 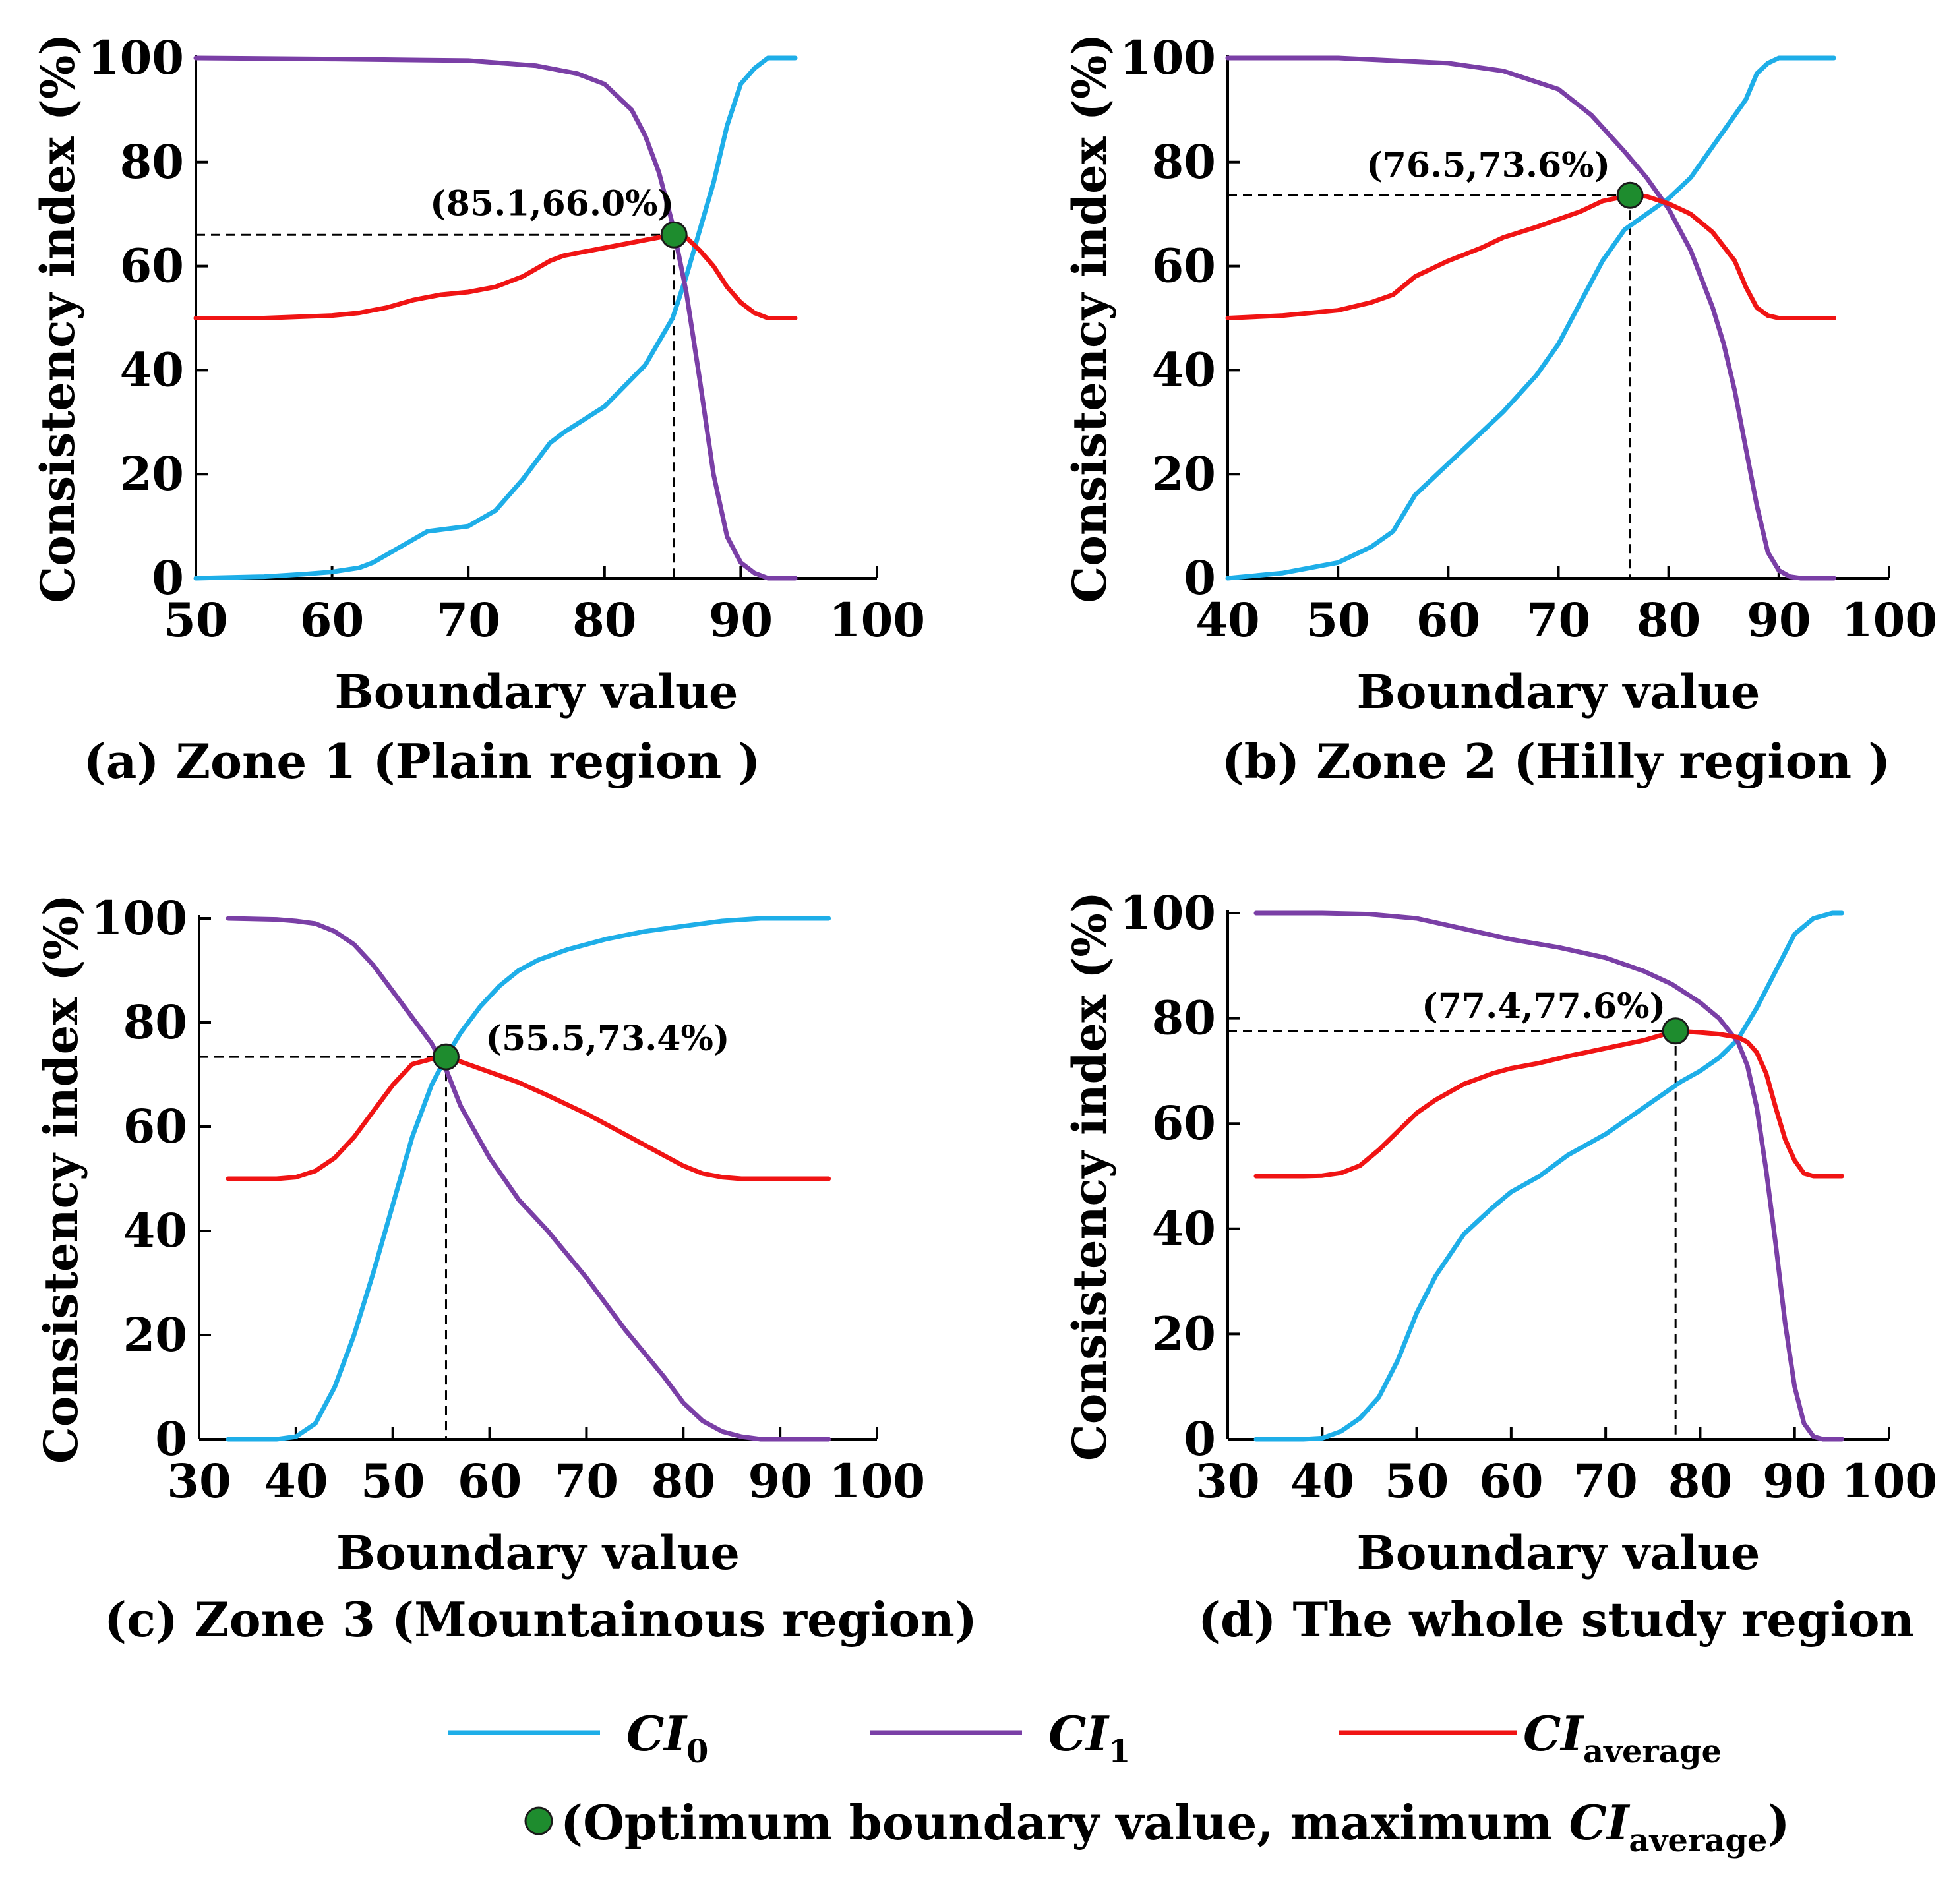 I want to click on legend-ci1-label: CI1, so click(x=1089, y=1738).